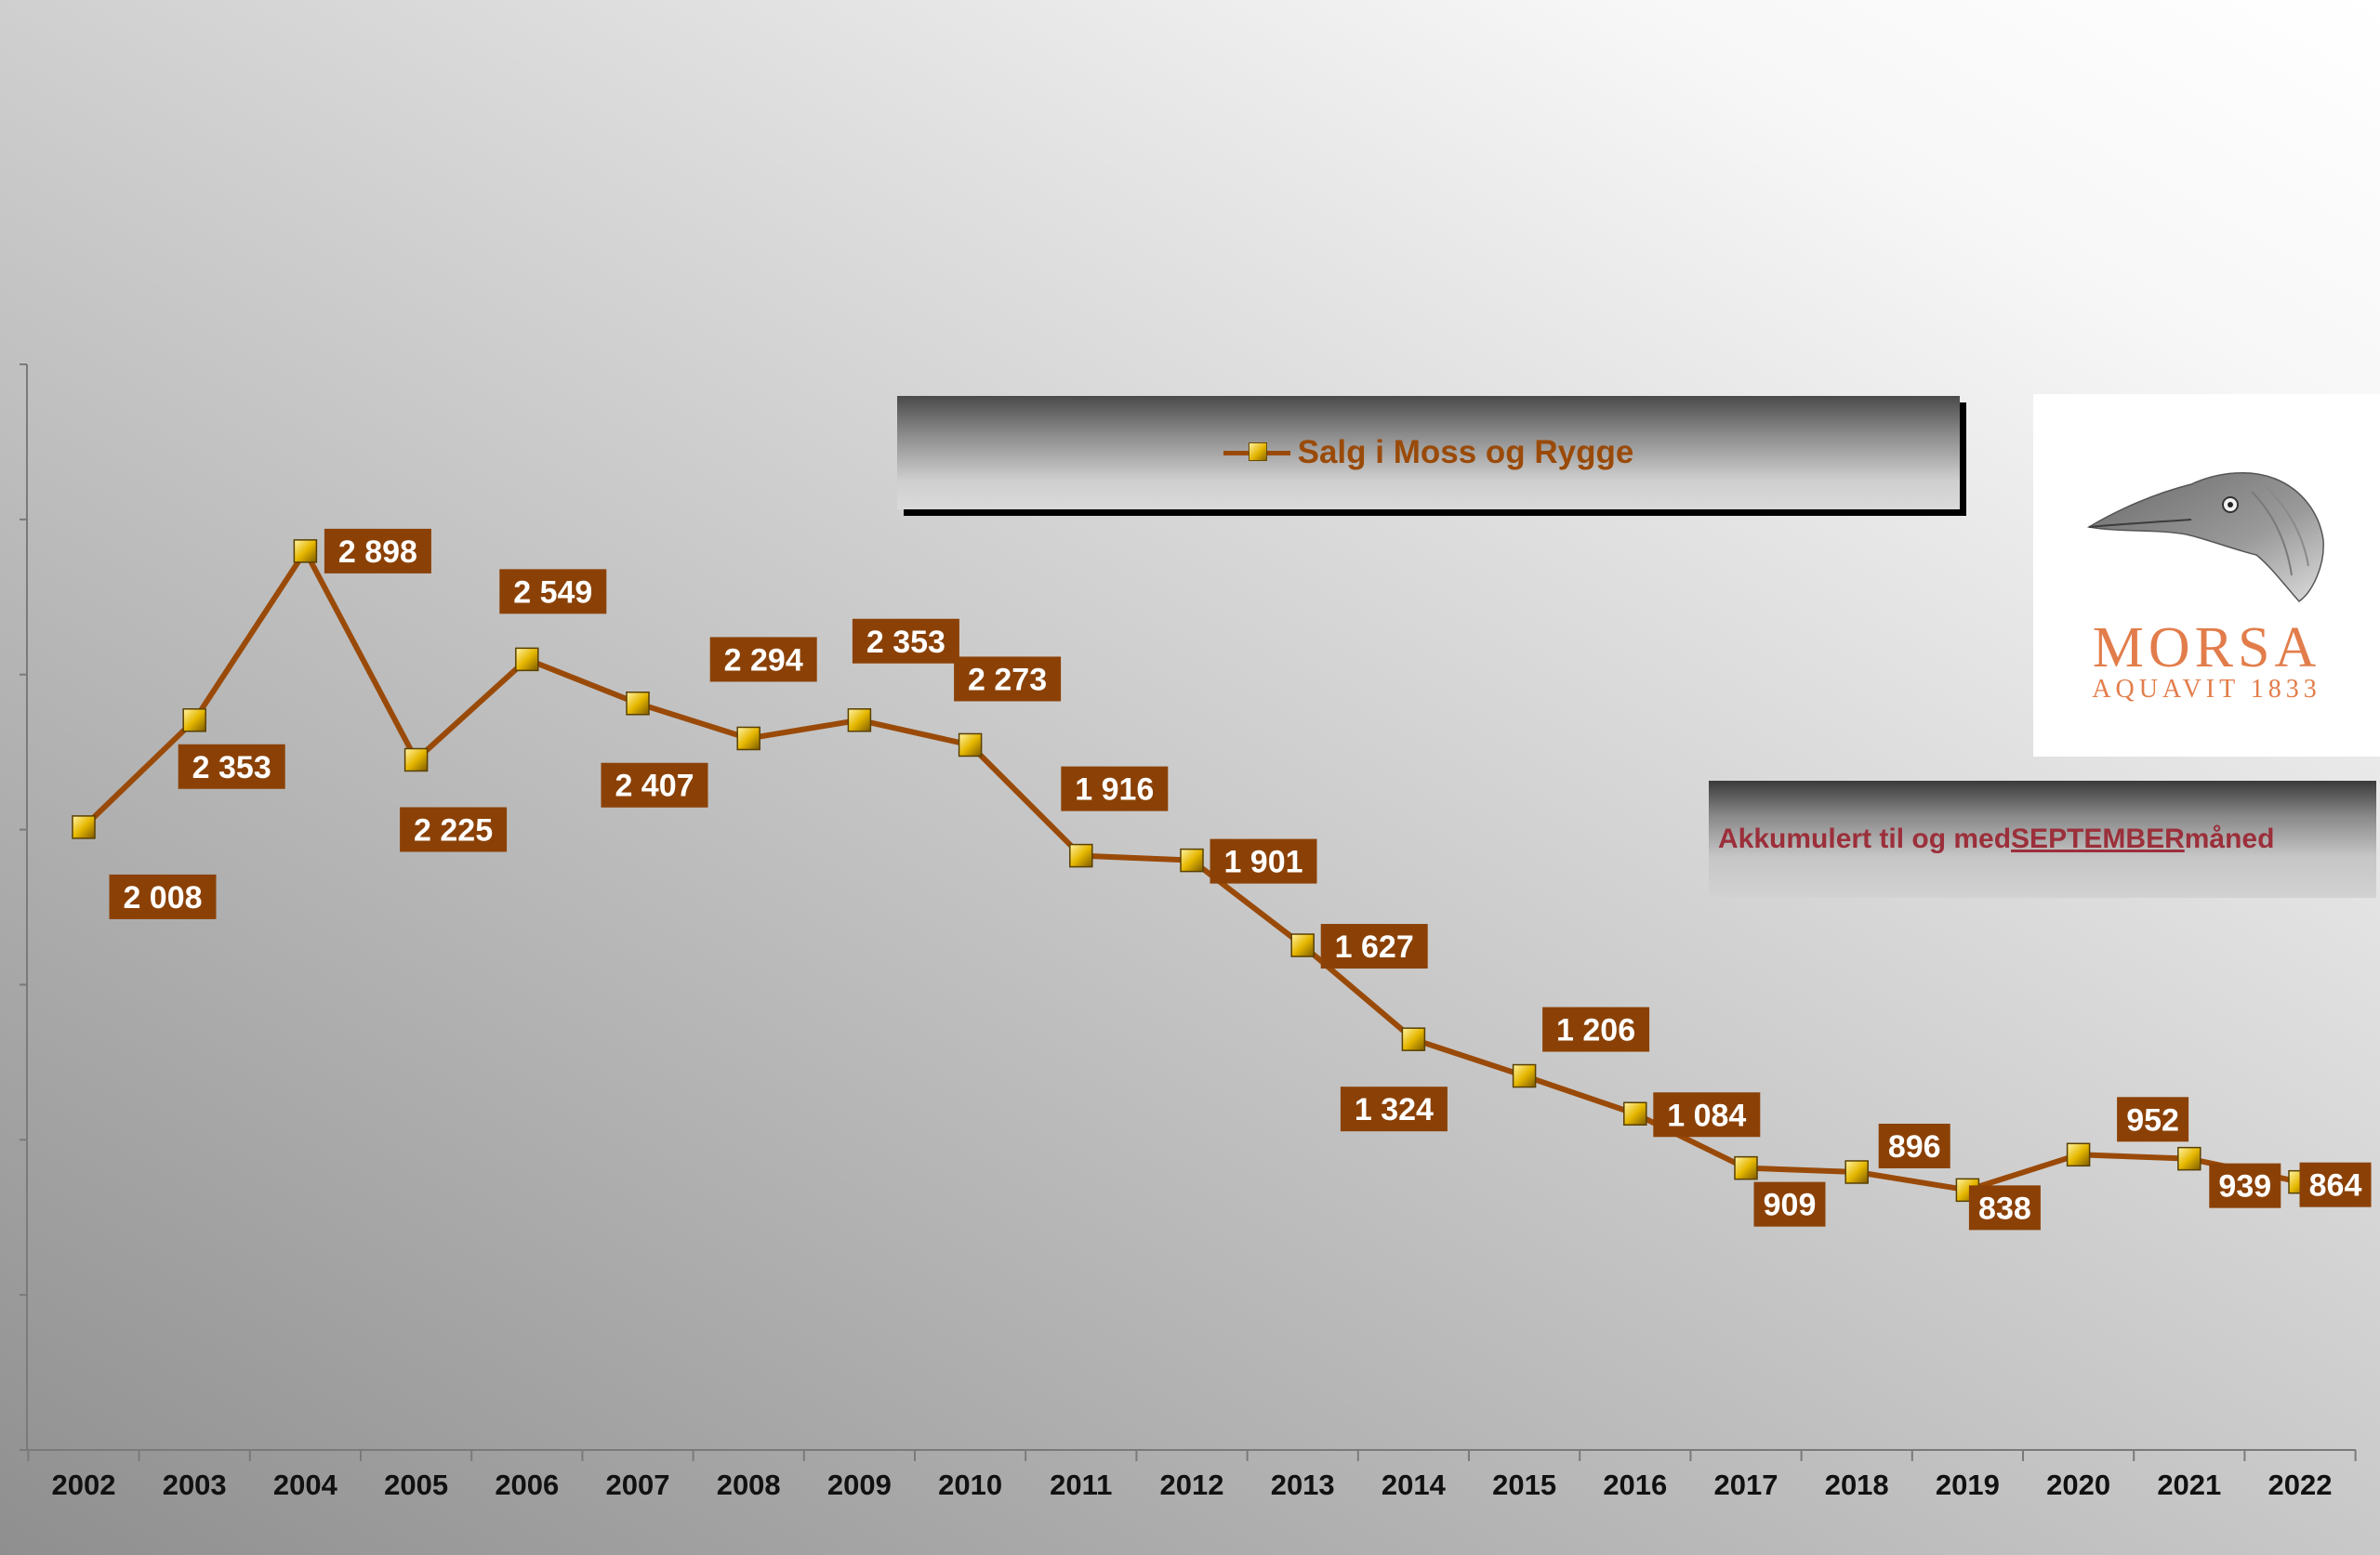 This screenshot has width=2380, height=1555. Describe the element at coordinates (1746, 1485) in the screenshot. I see `x-tick-label: 2017` at that location.